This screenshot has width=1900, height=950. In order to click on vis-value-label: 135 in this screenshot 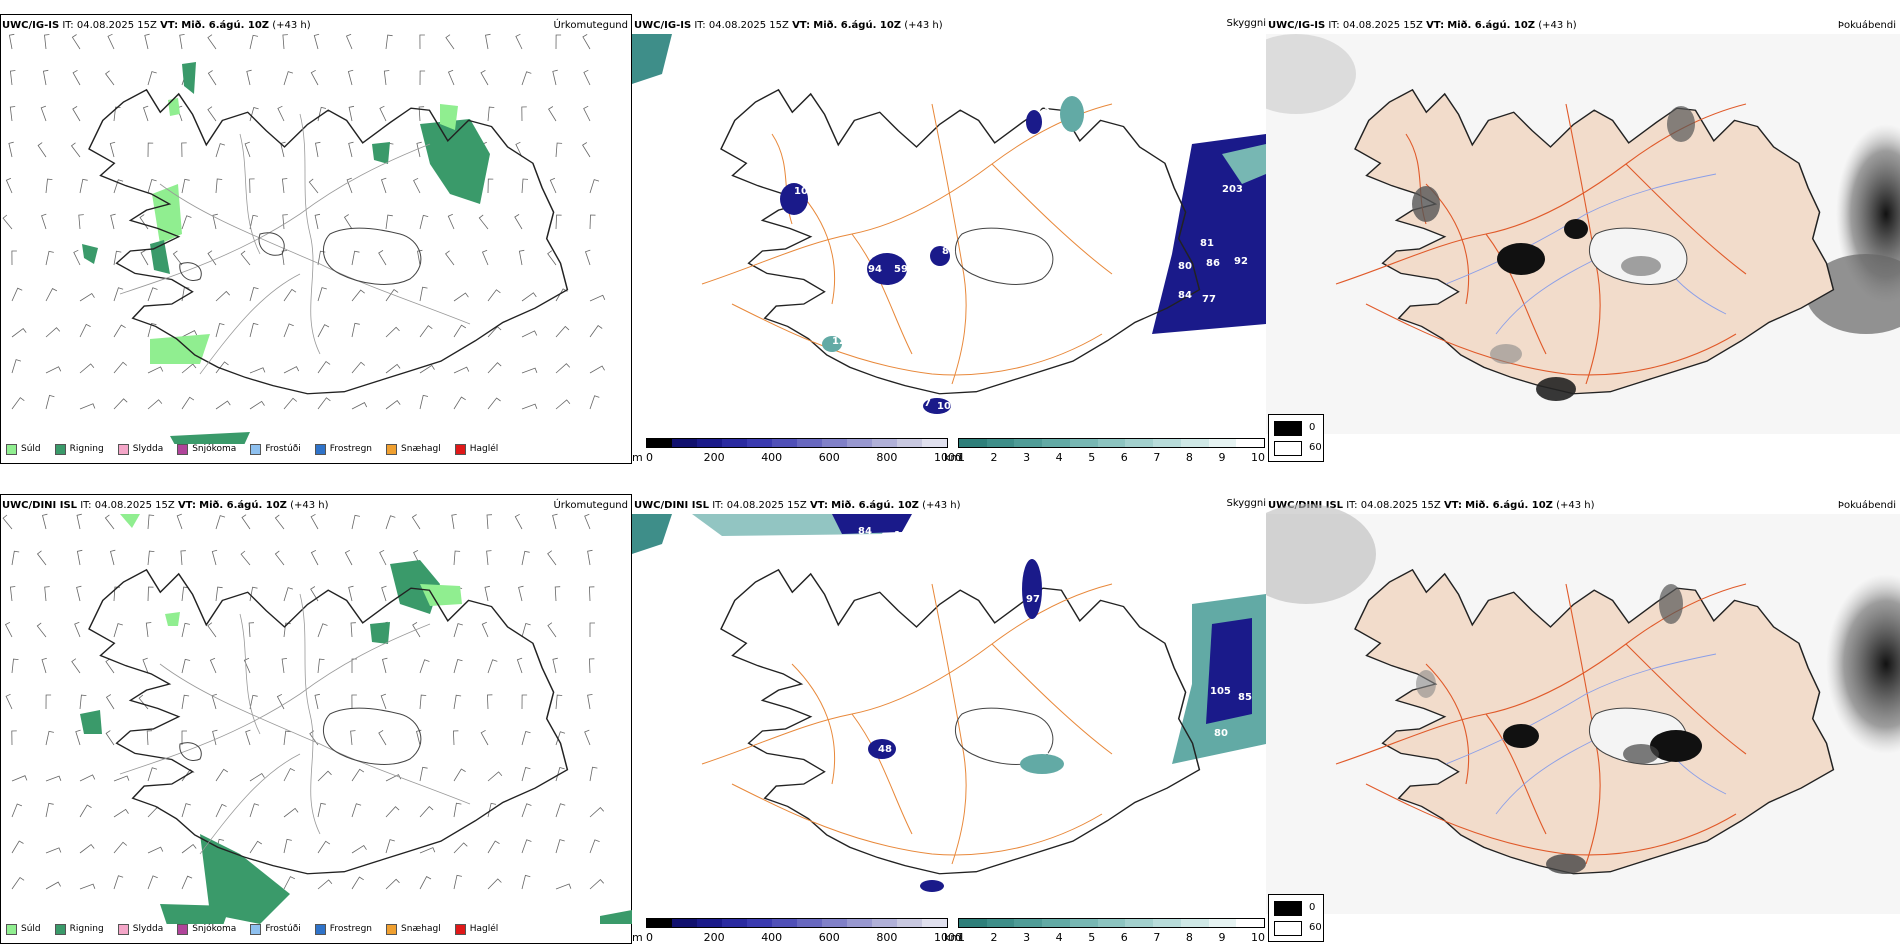, I will do `click(1066, 753)`.